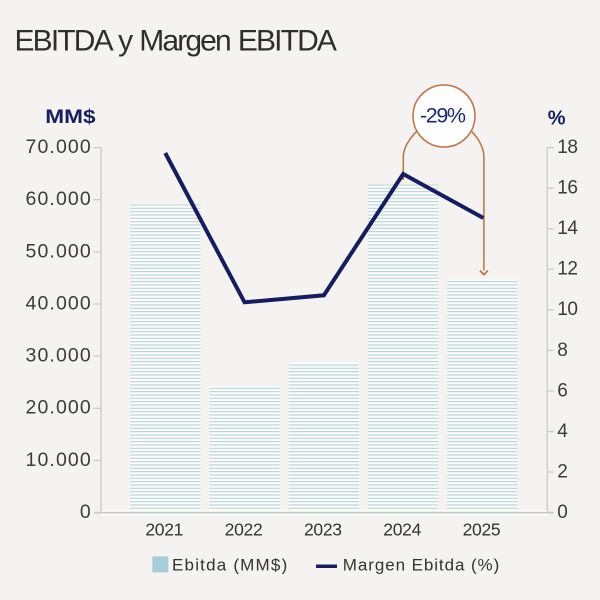  I want to click on svg-text: 50.000, so click(59, 251).